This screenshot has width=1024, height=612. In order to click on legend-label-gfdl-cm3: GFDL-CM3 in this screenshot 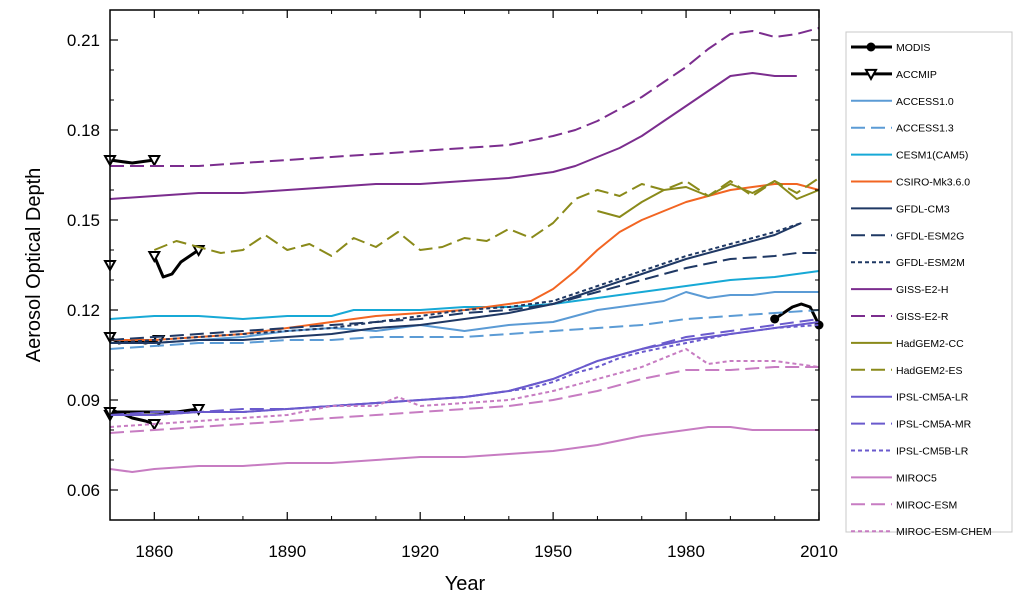, I will do `click(923, 209)`.